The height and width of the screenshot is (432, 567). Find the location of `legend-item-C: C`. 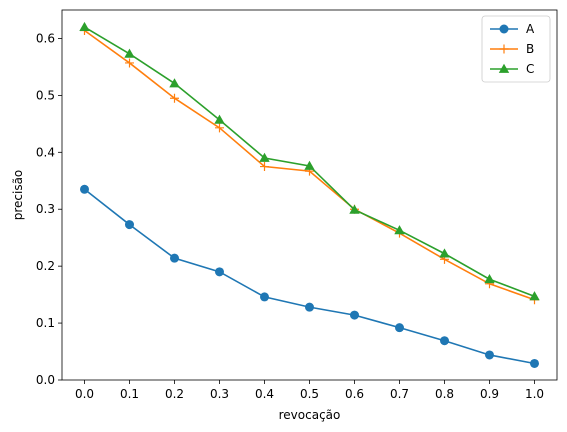

legend-item-C: C is located at coordinates (512, 69).